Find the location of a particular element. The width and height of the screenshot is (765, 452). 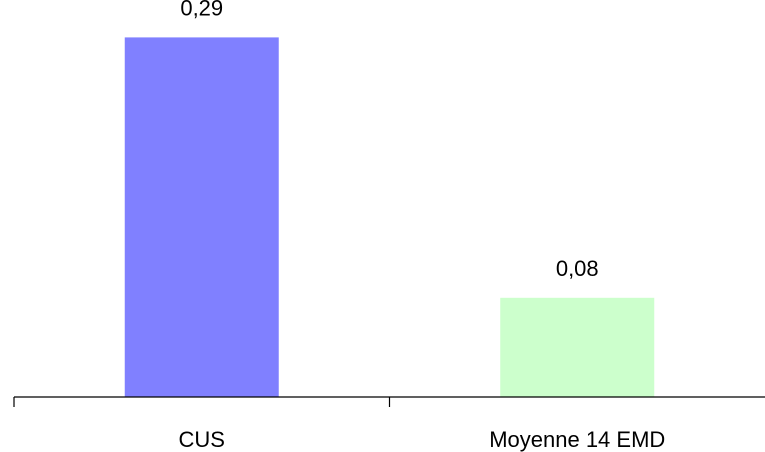

bar is located at coordinates (577, 347).